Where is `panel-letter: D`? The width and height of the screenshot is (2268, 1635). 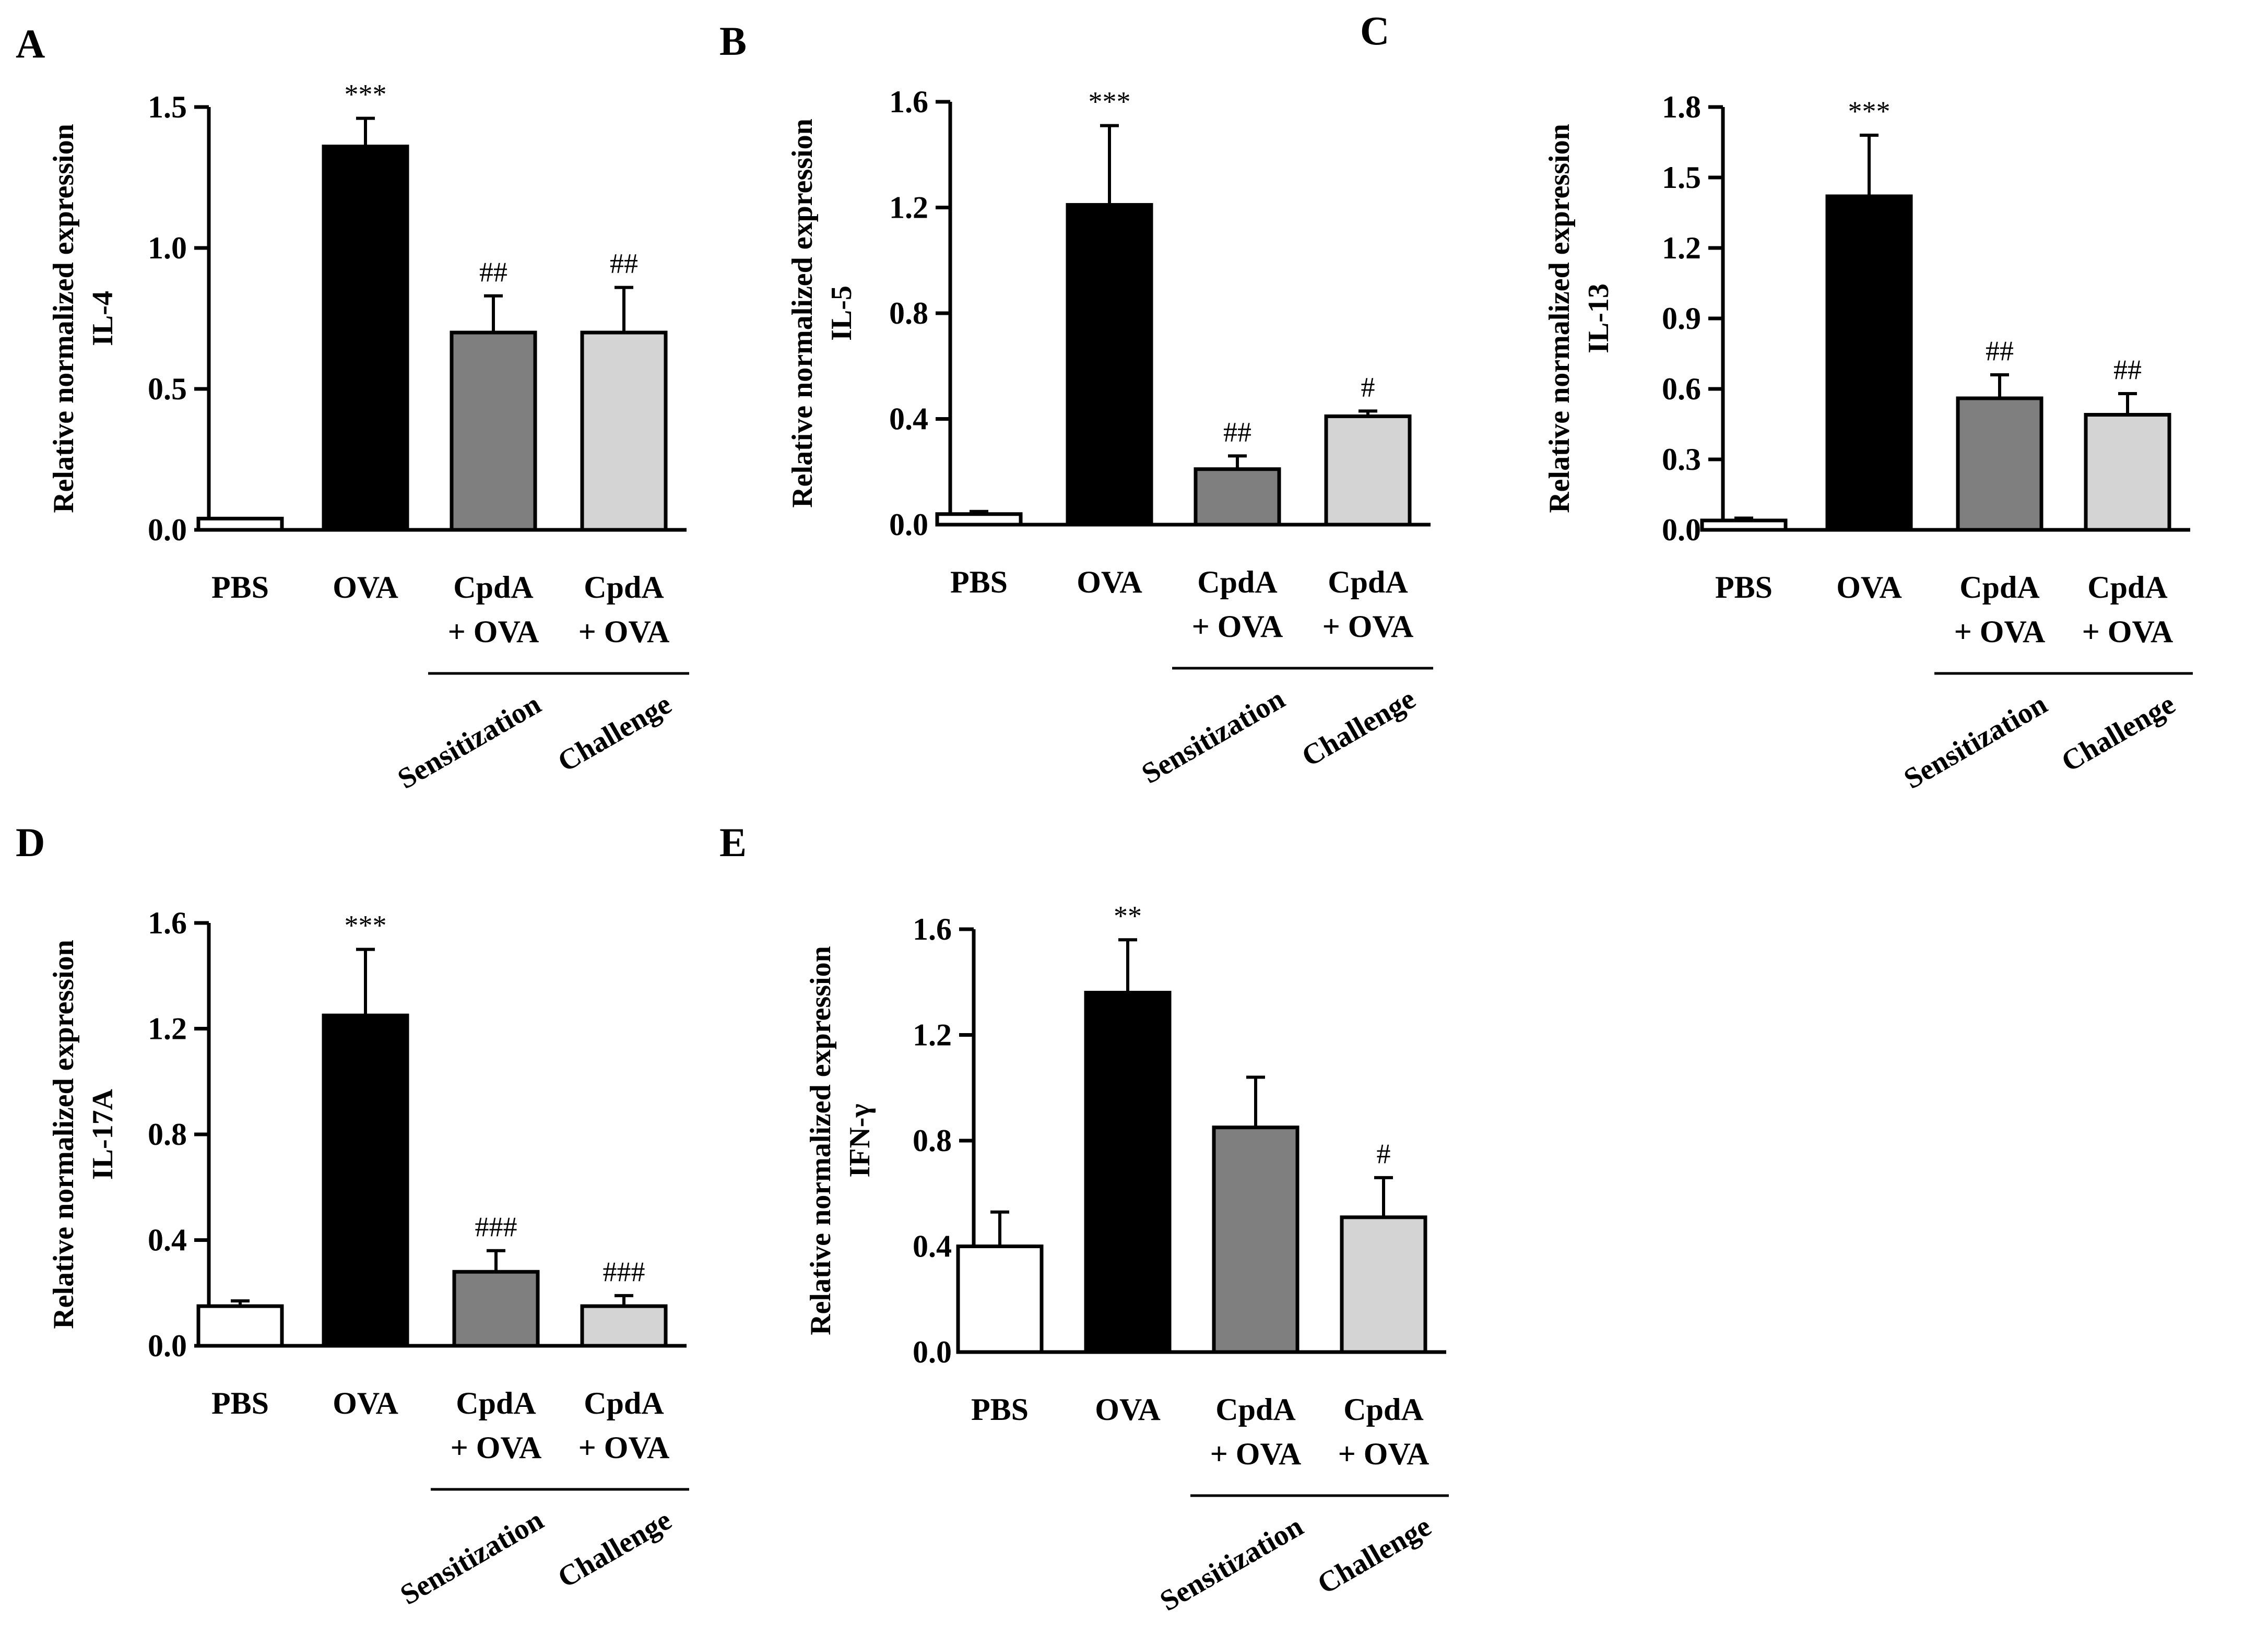
panel-letter: D is located at coordinates (31, 842).